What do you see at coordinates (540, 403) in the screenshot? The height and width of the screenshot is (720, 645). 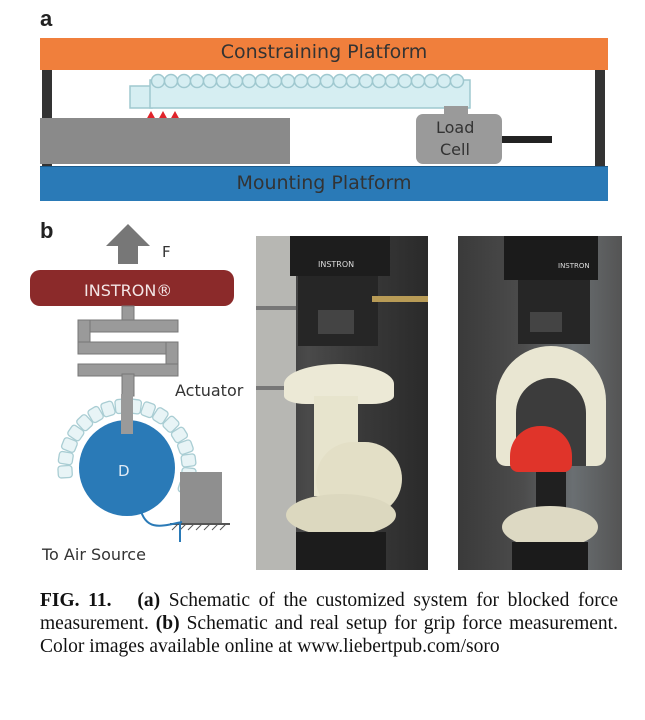 I see `photo-setup-2: INSTRON` at bounding box center [540, 403].